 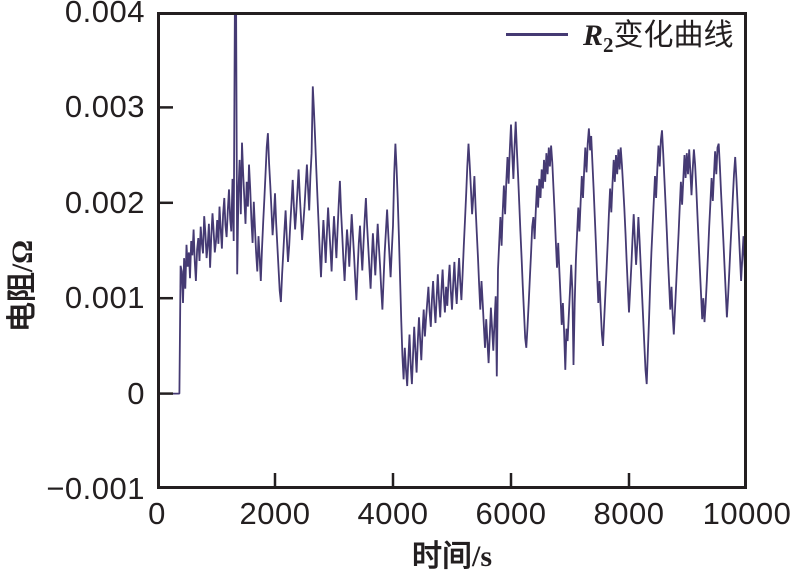 What do you see at coordinates (104, 14) in the screenshot?
I see `y-tick-label: 0.004` at bounding box center [104, 14].